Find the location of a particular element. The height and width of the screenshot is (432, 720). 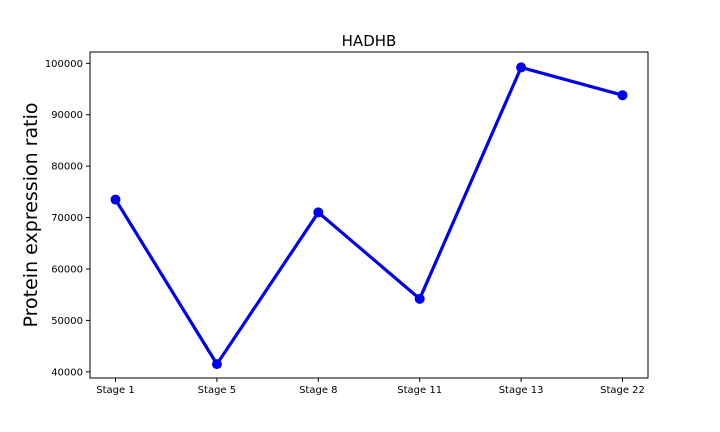

y-tick-label: 70000 is located at coordinates (67, 218).